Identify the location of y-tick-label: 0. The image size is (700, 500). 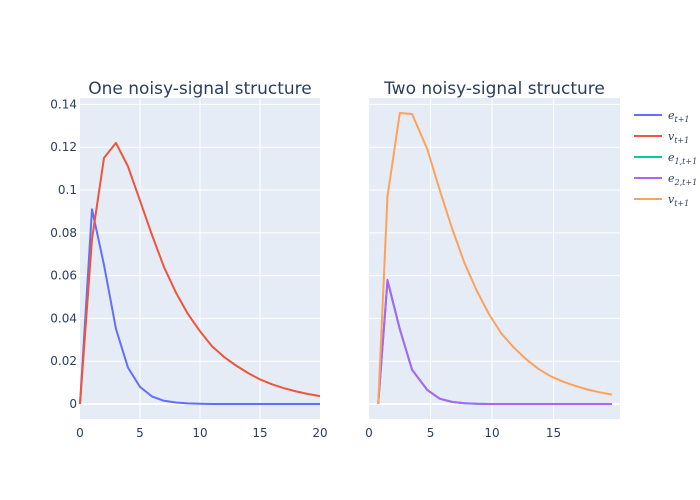
(73, 404).